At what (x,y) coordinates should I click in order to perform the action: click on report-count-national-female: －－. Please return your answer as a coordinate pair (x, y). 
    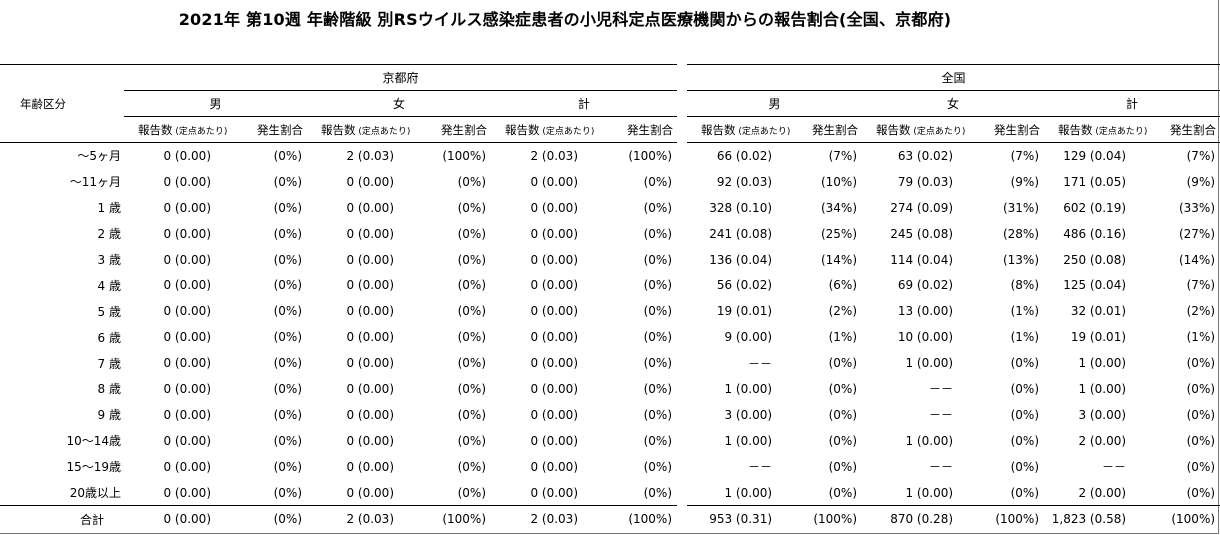
    Looking at the image, I should click on (941, 415).